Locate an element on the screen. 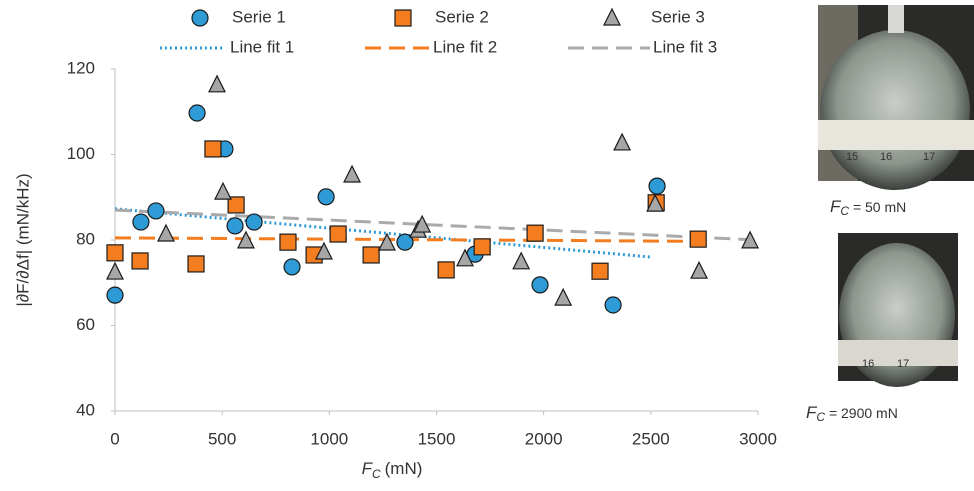 This screenshot has height=491, width=974. x-tick-label: 3000 is located at coordinates (758, 438).